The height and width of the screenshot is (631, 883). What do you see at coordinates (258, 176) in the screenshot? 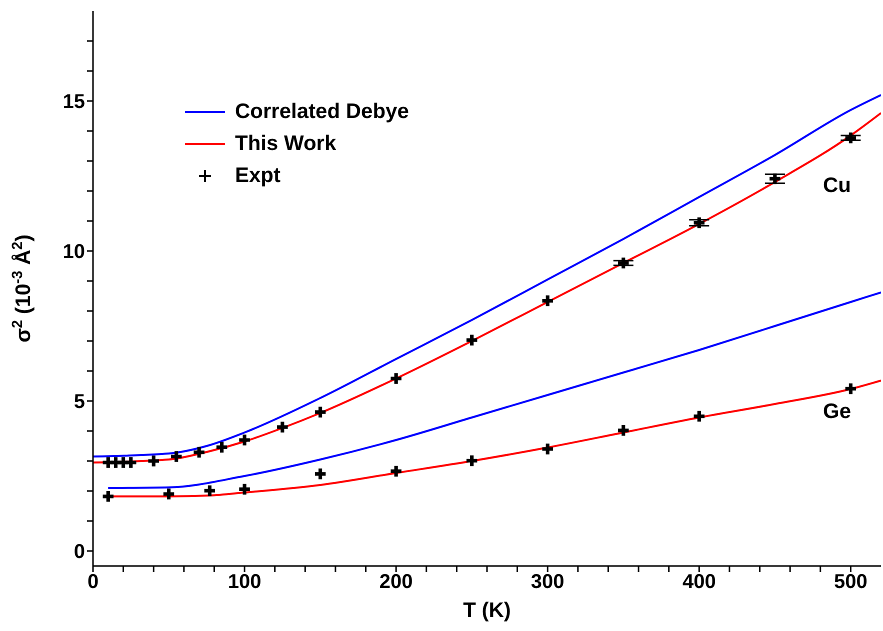
I see `legend-label: Expt` at bounding box center [258, 176].